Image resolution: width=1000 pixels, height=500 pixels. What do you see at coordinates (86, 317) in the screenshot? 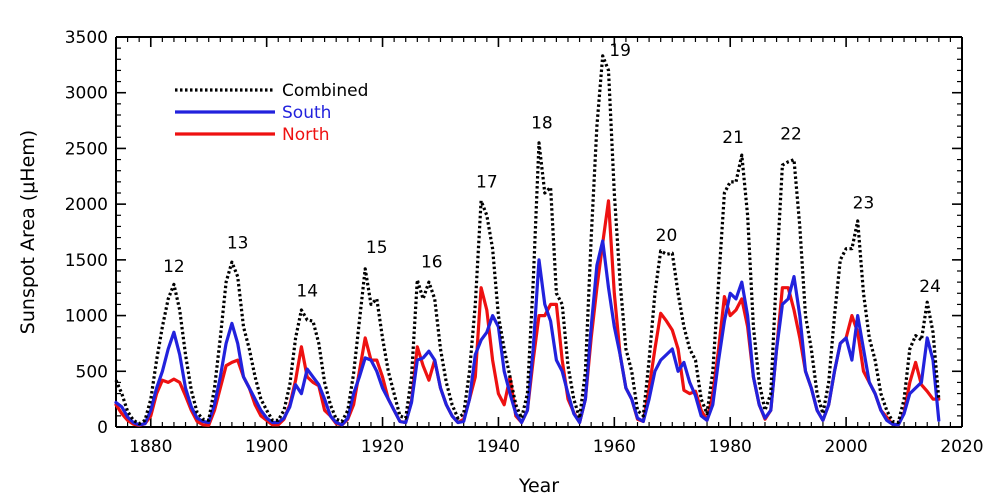
I see `y-tick-label: 1000` at bounding box center [86, 317].